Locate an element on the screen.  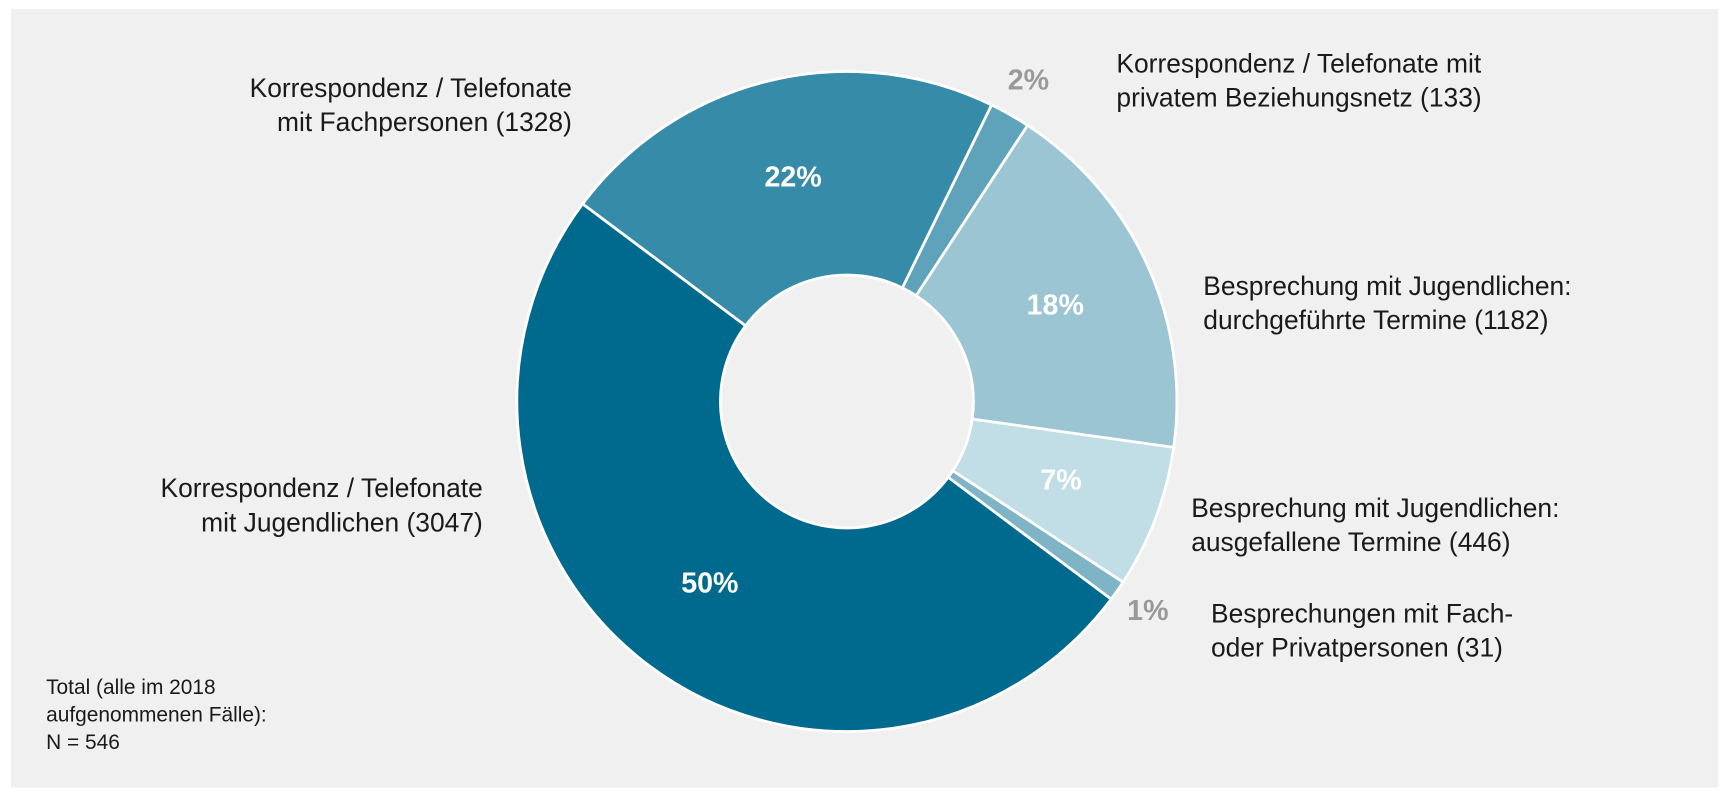
slice-label: 18% is located at coordinates (1055, 306).